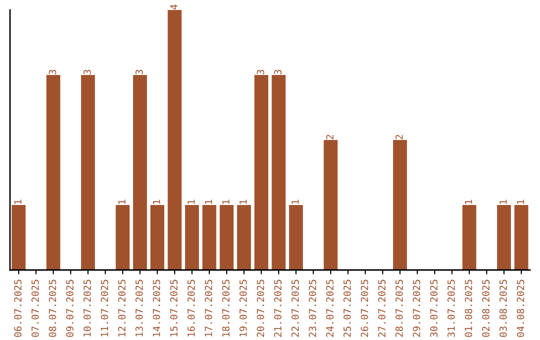 The image size is (540, 340). What do you see at coordinates (191, 308) in the screenshot?
I see `x-tick-label: 16.07.2025` at bounding box center [191, 308].